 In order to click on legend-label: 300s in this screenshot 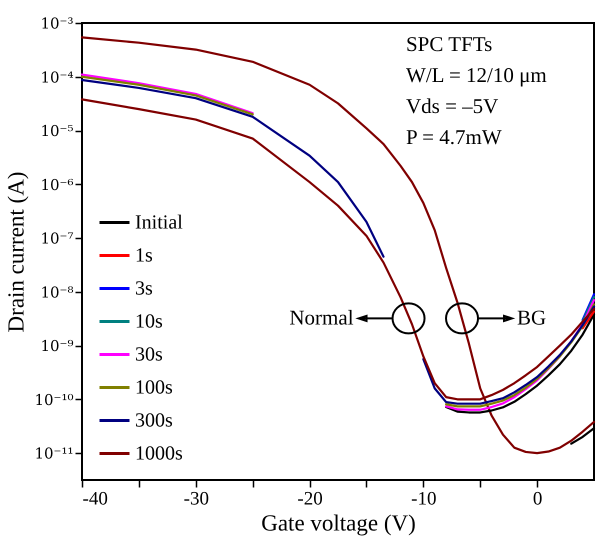, I will do `click(154, 421)`.